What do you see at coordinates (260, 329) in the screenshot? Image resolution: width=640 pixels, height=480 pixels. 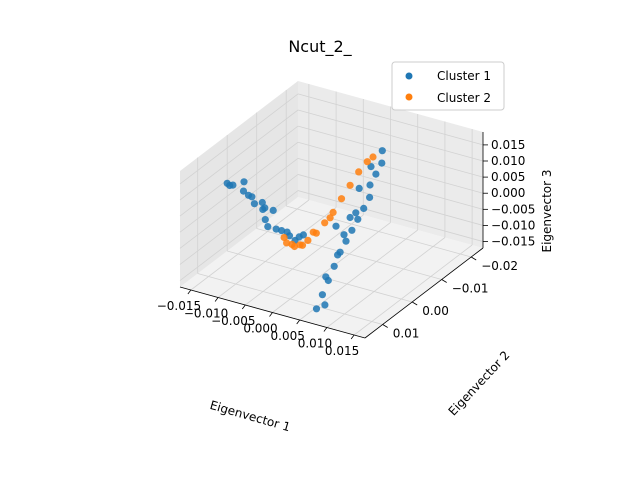 I see `x-tick-label: 0.000` at bounding box center [260, 329].